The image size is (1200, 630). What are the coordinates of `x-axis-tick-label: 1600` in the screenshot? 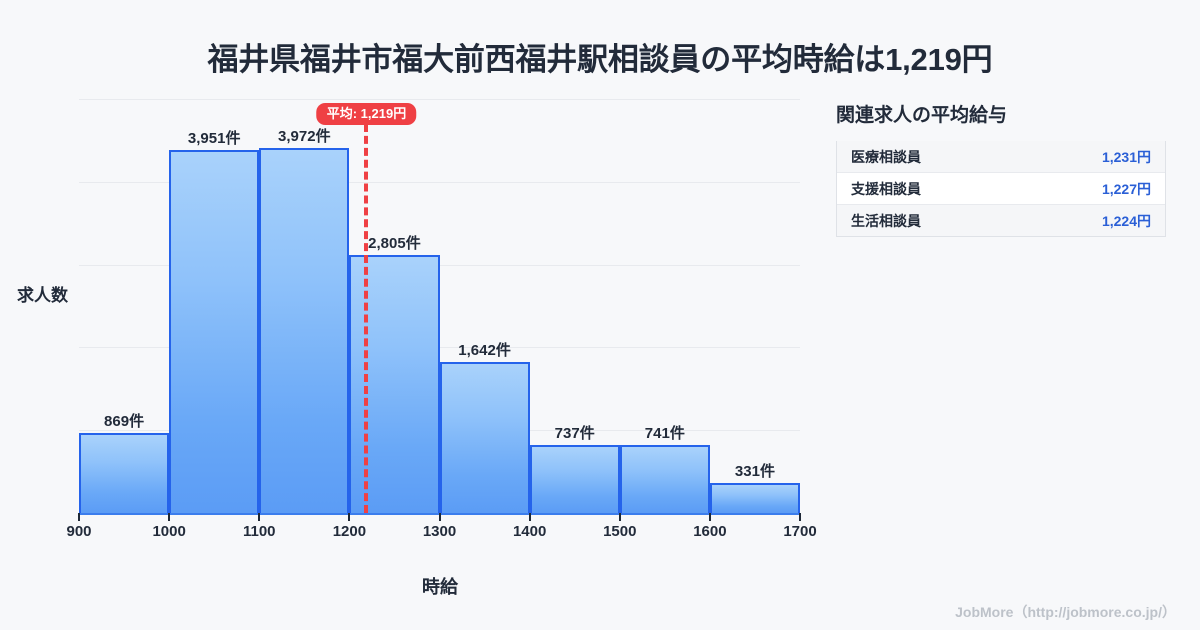 It's located at (710, 531).